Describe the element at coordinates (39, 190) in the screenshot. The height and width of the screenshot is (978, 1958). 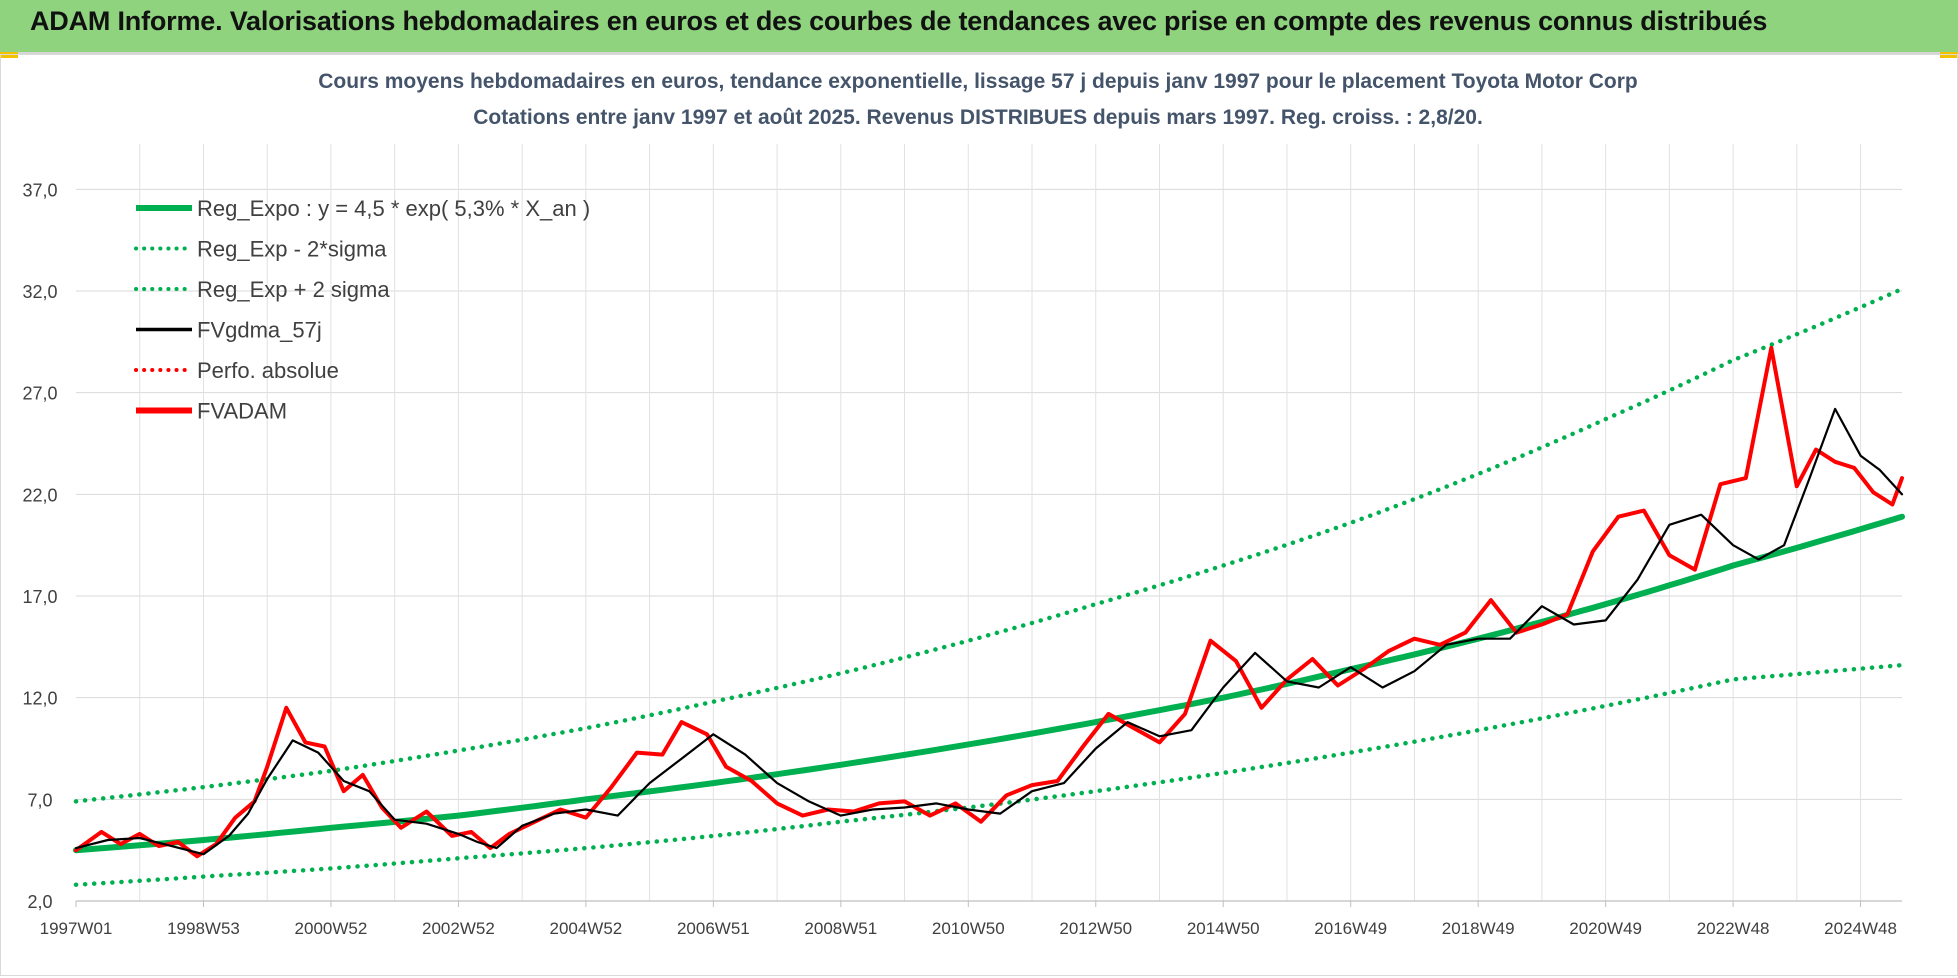
I see `y-tick-label: 37,0` at that location.